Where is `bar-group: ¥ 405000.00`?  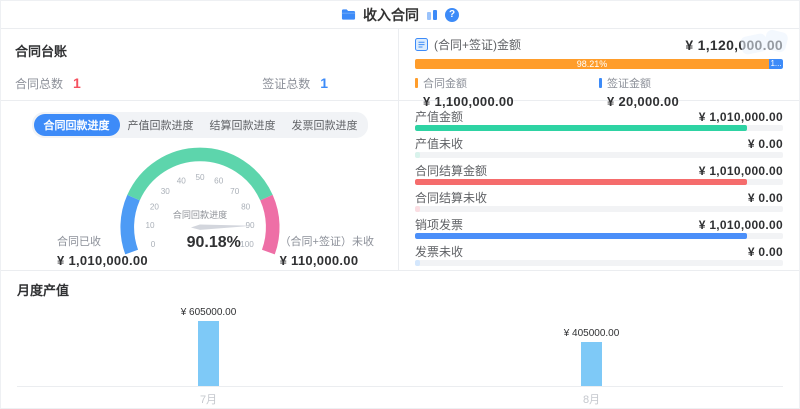 bar-group: ¥ 405000.00 is located at coordinates (591, 345).